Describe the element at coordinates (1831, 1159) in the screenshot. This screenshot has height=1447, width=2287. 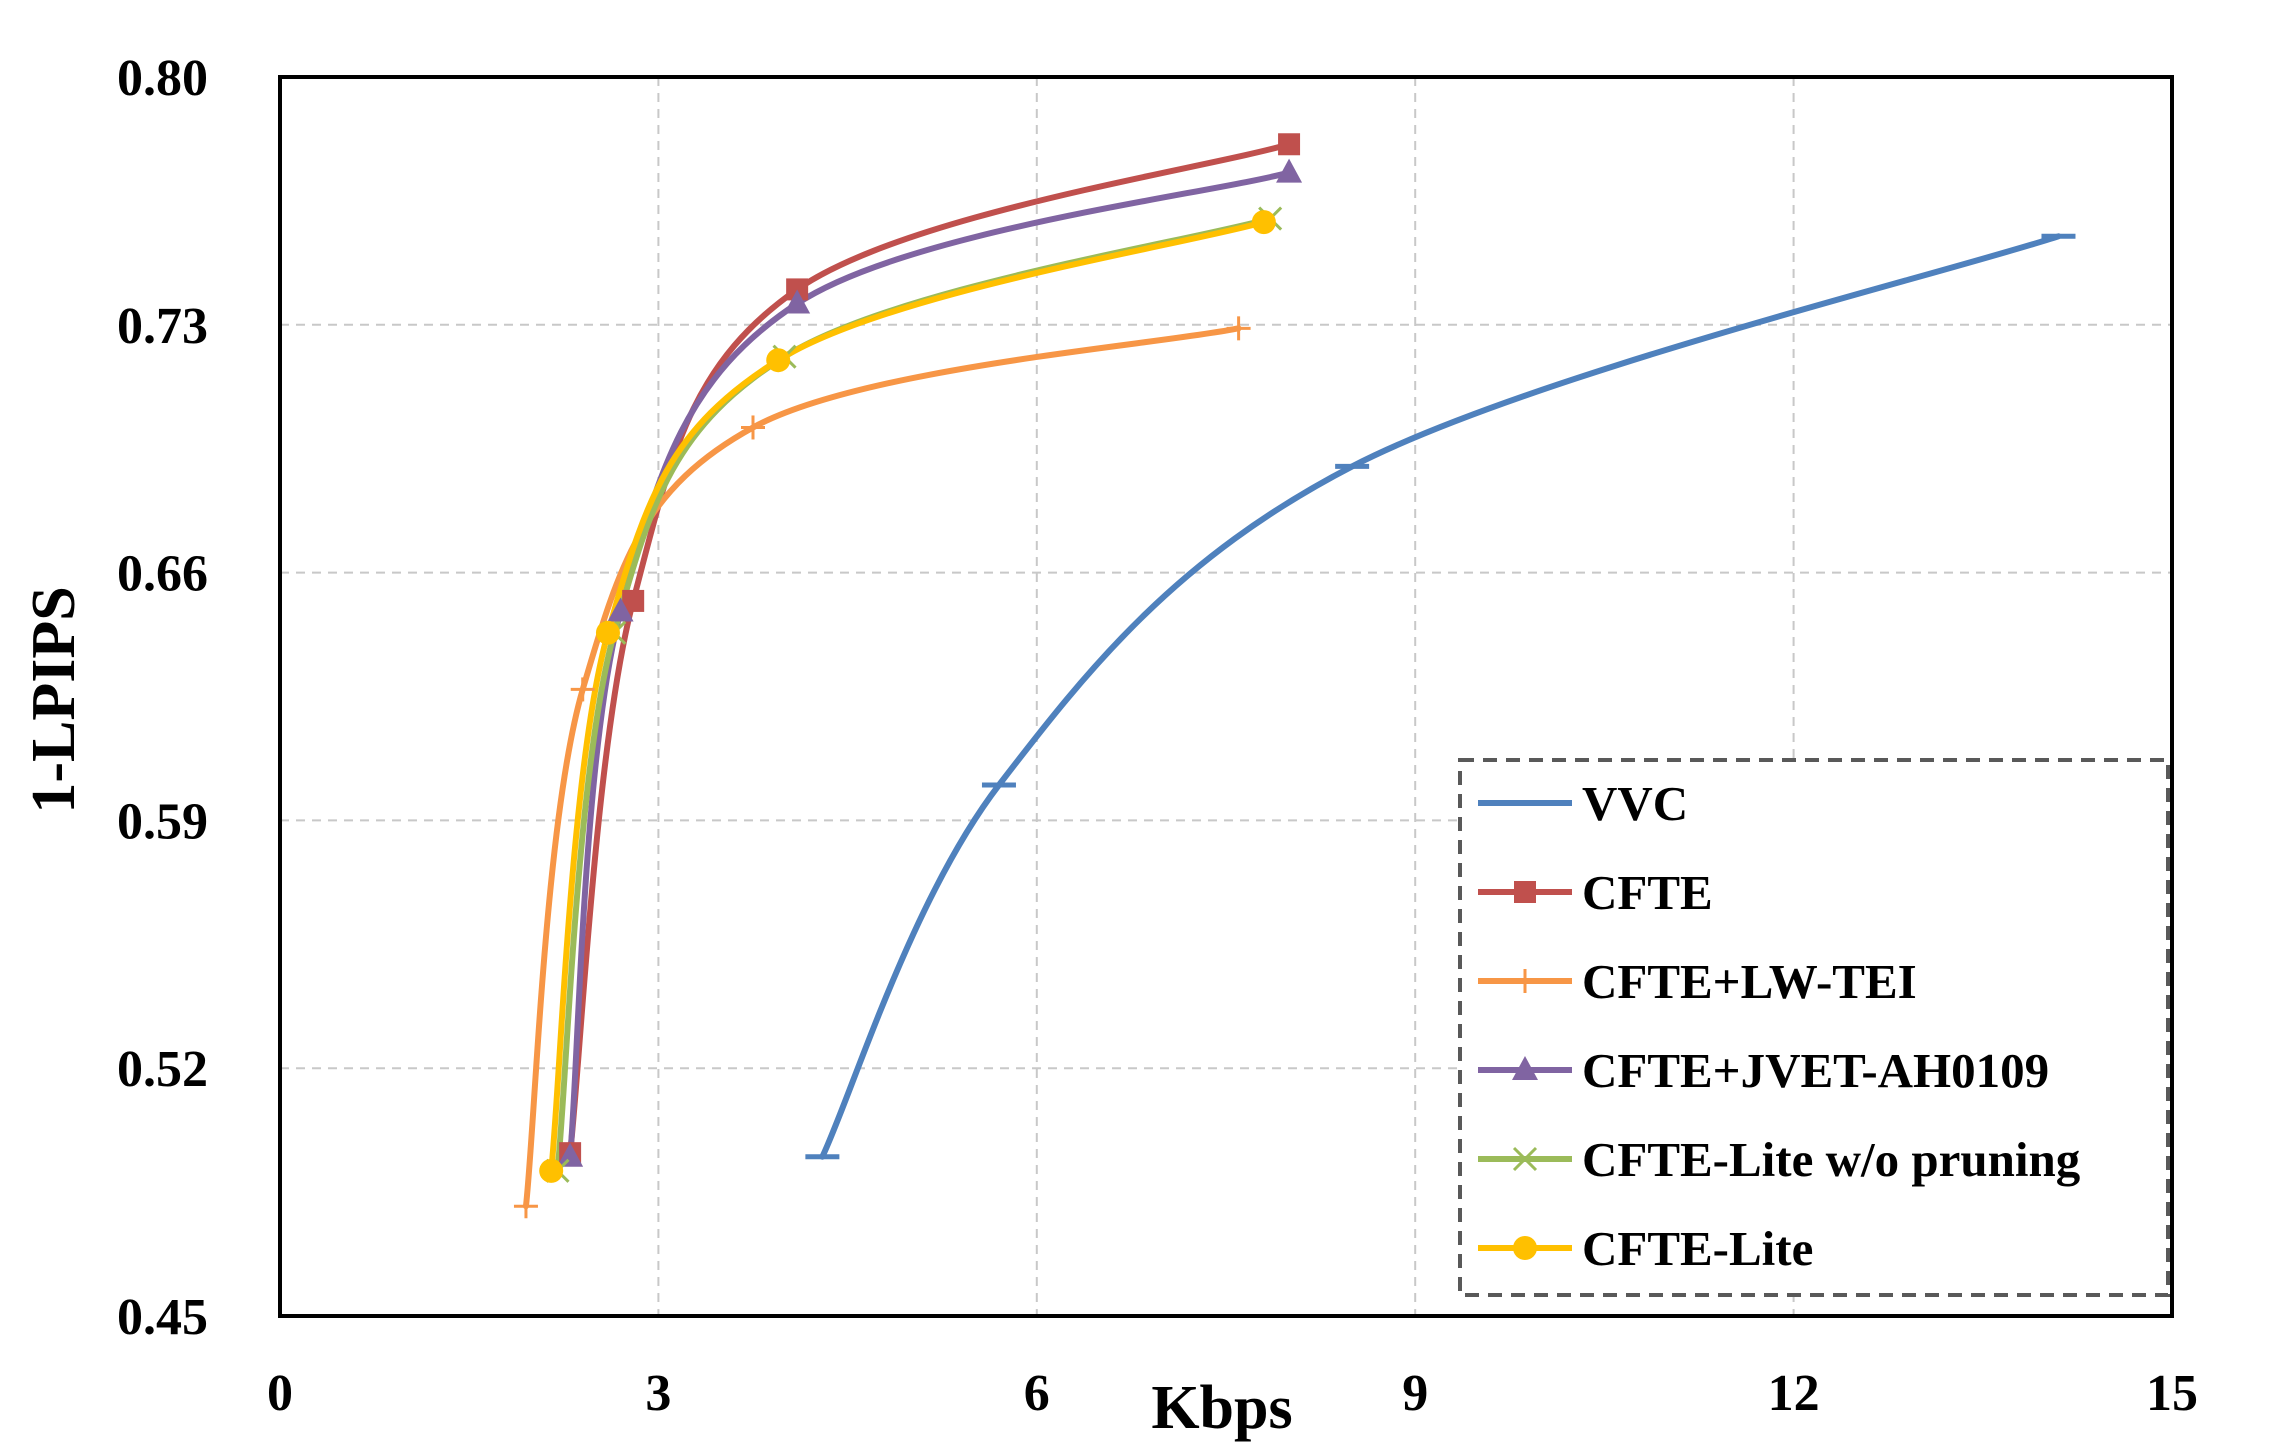
I see `legend-label: CFTE-Lite w/o pruning` at that location.